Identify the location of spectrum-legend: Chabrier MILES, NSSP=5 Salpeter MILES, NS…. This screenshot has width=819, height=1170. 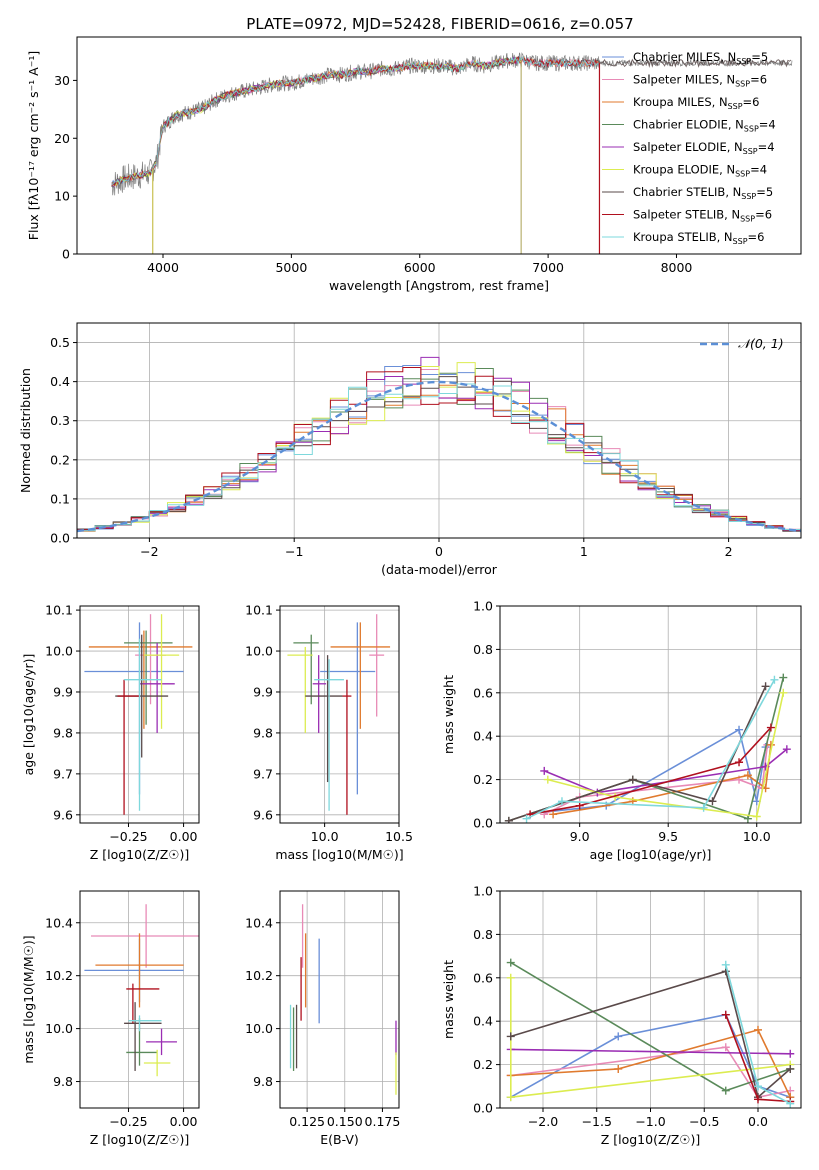
(689, 148).